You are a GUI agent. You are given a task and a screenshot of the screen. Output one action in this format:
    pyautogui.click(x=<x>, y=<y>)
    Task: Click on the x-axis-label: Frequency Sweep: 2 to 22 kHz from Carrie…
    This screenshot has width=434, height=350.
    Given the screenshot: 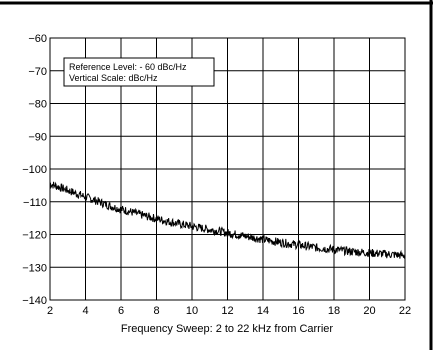 What is the action you would take?
    pyautogui.click(x=227, y=329)
    